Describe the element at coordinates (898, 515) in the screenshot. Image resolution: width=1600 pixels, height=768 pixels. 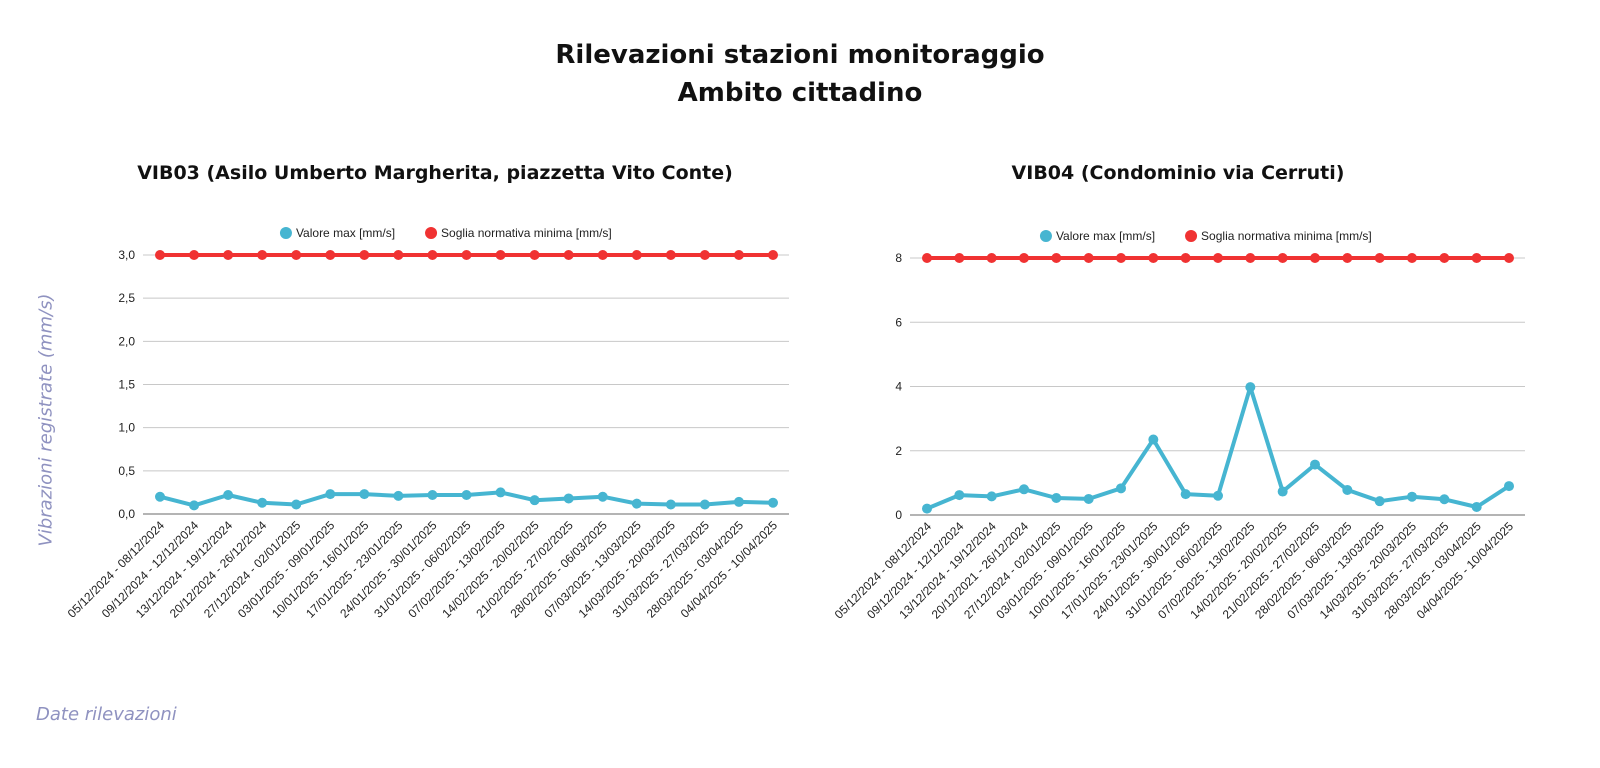
I see `y-tick-label: 0` at that location.